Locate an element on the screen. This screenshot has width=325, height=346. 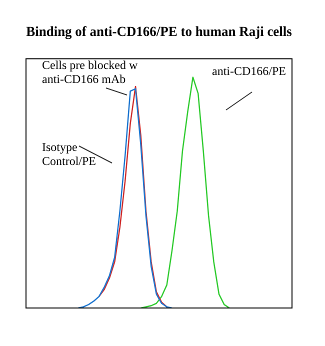
series-label: anti-CD166/PE is located at coordinates (249, 71).